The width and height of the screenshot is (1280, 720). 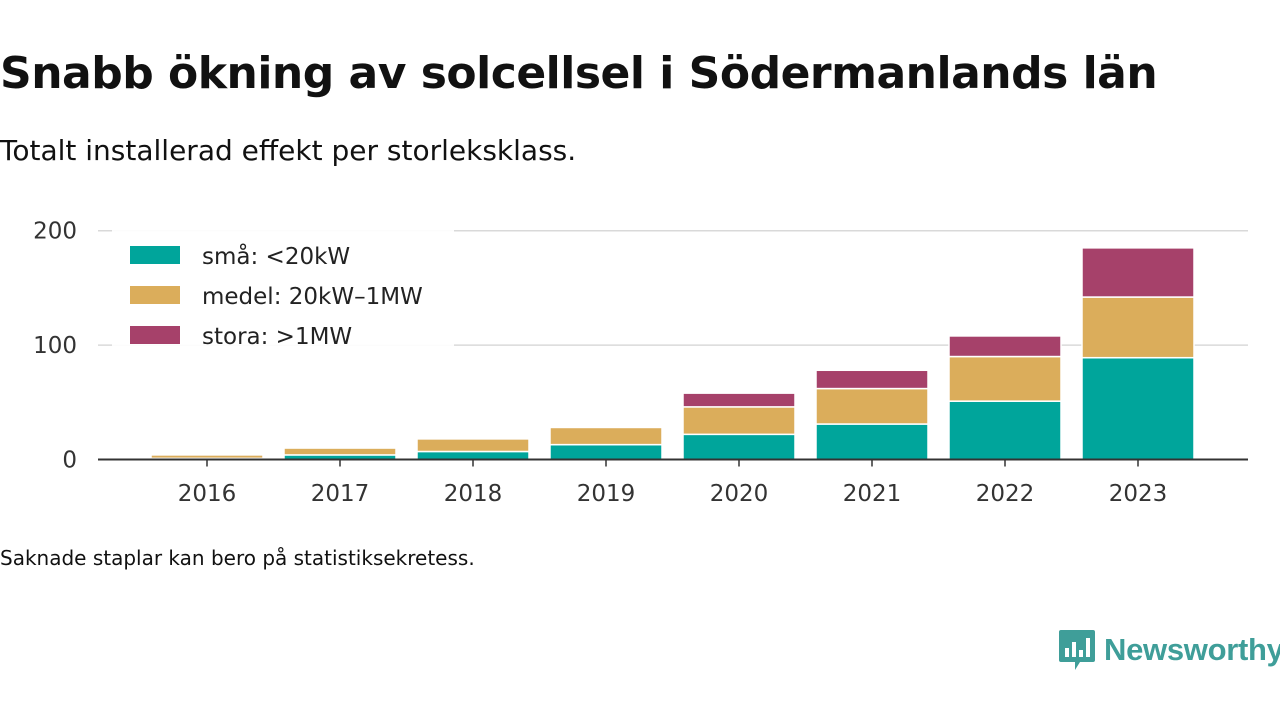 I want to click on newsworthy-logo: Newsworthy, so click(x=1169, y=650).